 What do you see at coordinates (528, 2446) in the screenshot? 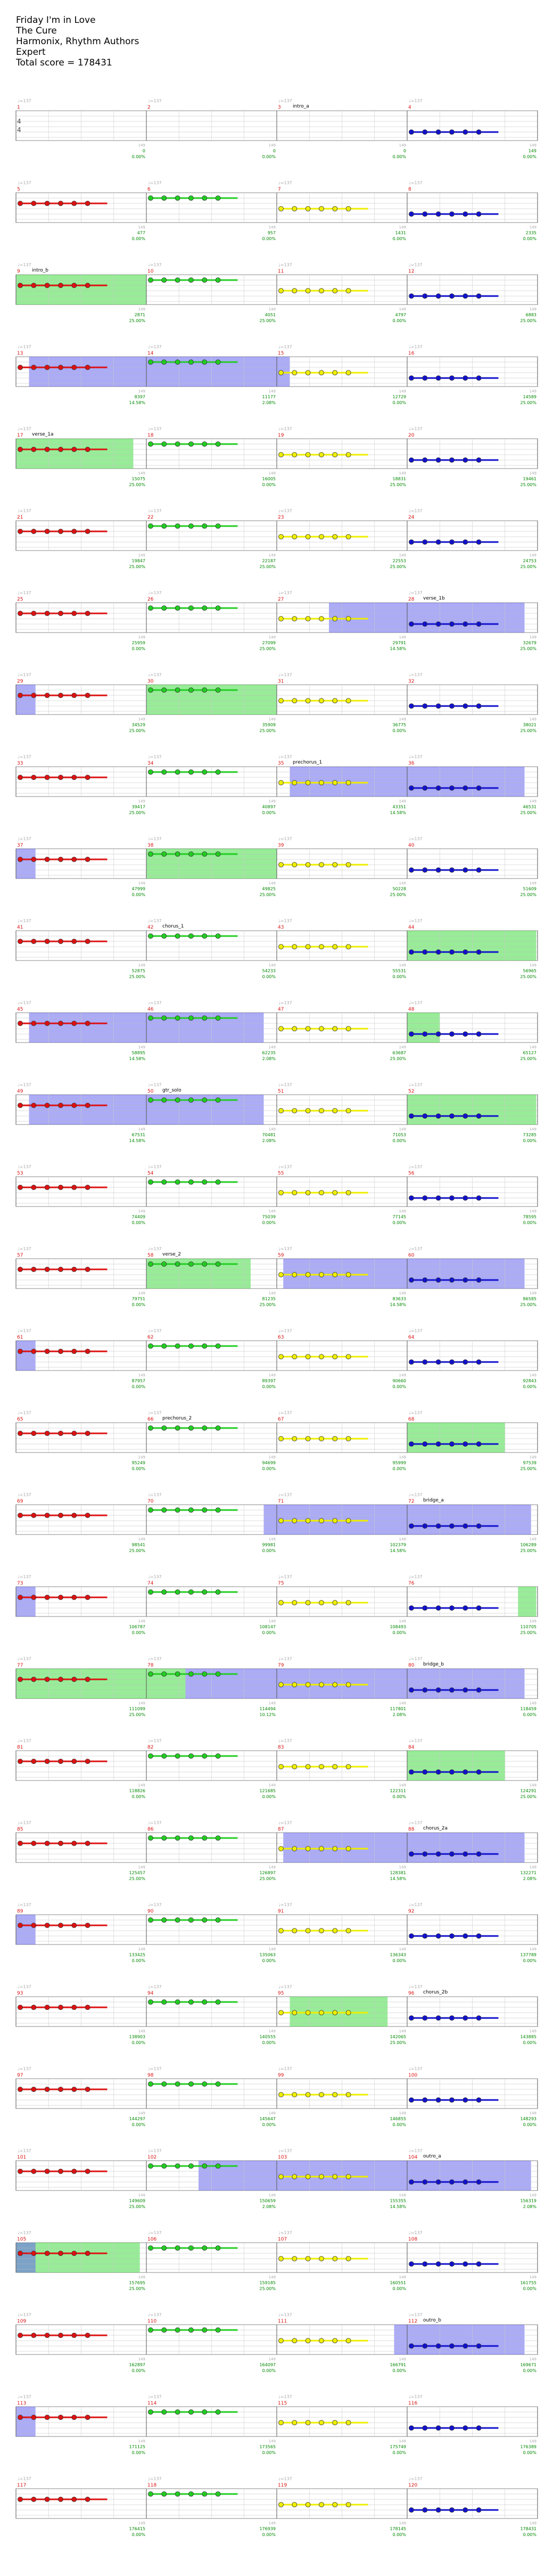
I see `measure-score: 176389` at bounding box center [528, 2446].